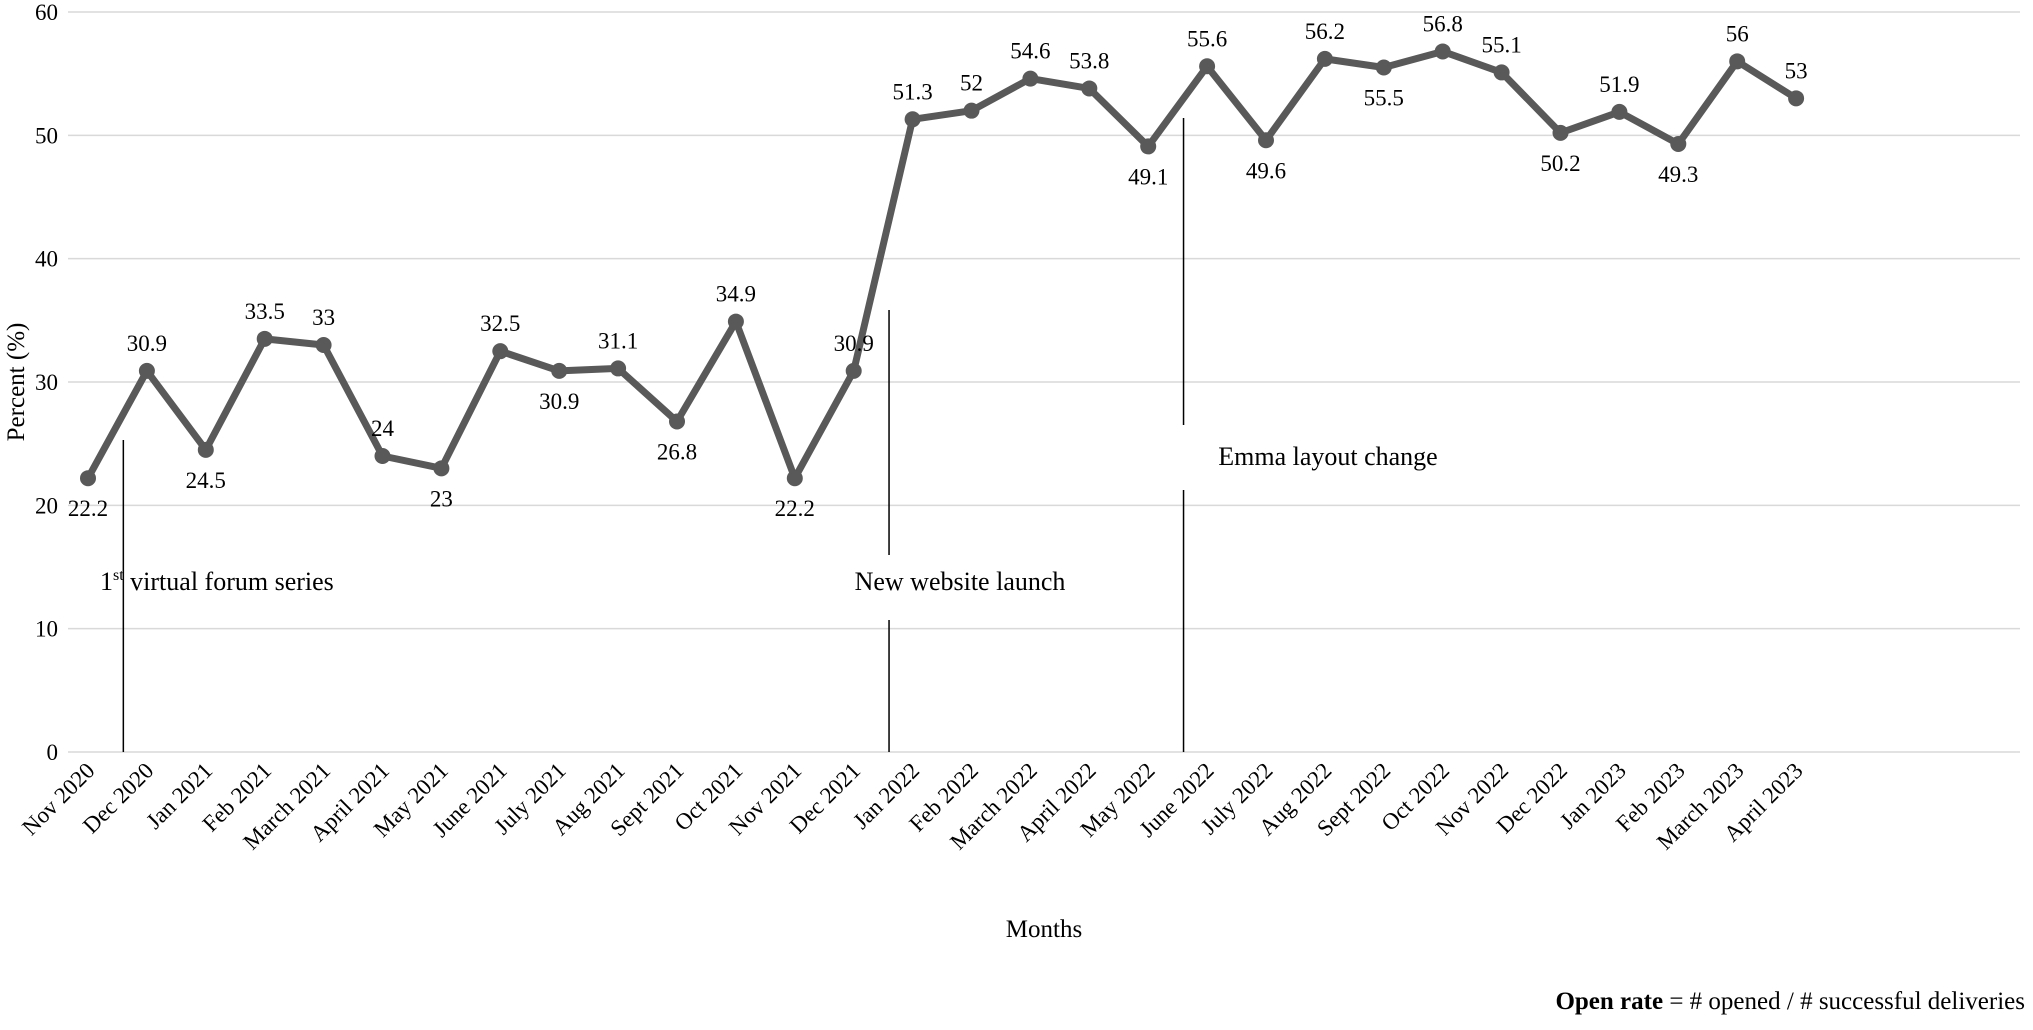  I want to click on open-rate-definition: = # opened / # successful deliveries, so click(1844, 1001).